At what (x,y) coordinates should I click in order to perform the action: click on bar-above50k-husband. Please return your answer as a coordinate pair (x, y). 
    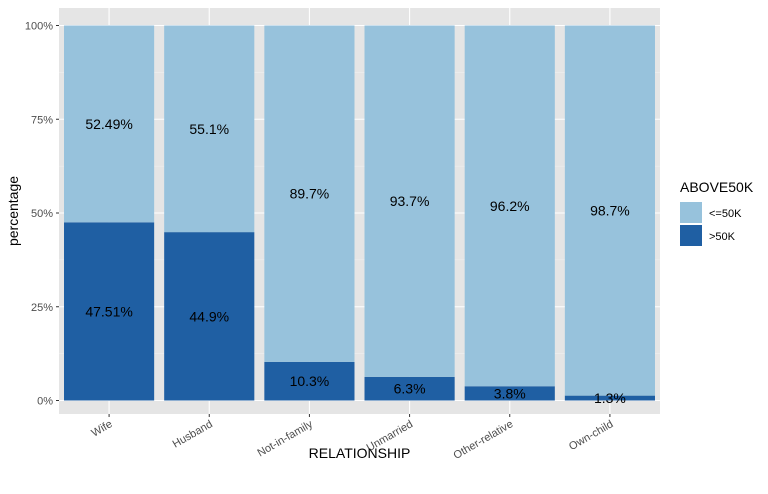
    Looking at the image, I should click on (209, 316).